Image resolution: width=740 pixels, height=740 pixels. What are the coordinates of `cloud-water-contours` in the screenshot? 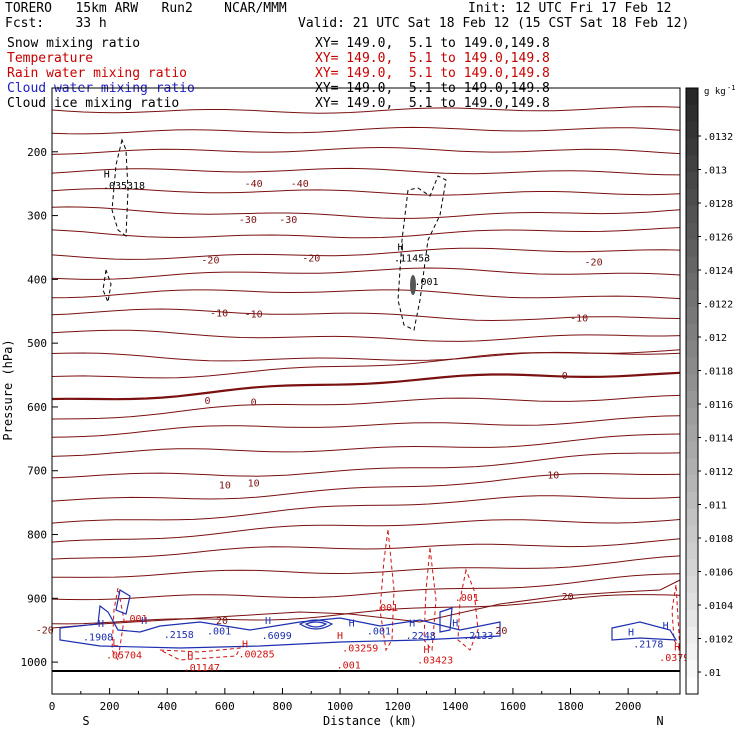 It's located at (368, 619).